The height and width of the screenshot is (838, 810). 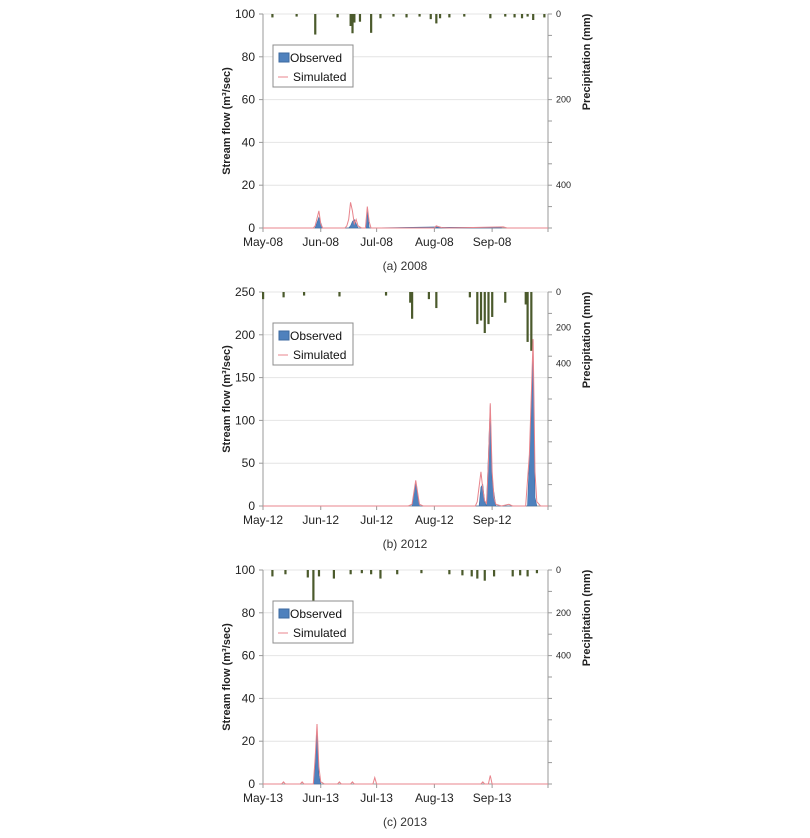 What do you see at coordinates (376, 520) in the screenshot?
I see `x-tick-label: Jul-12` at bounding box center [376, 520].